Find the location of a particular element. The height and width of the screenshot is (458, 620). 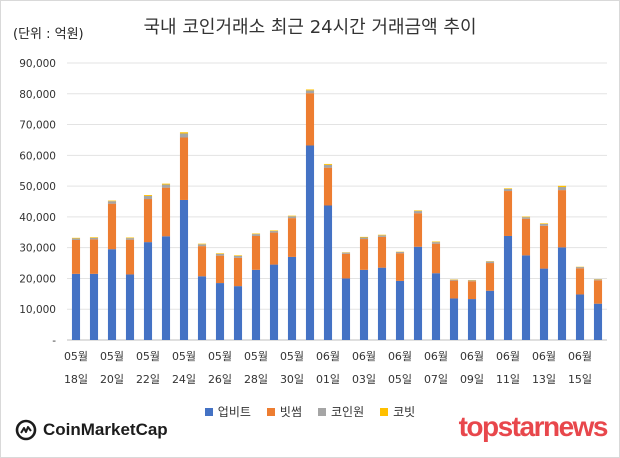

x-tick-label-day: 13일 is located at coordinates (544, 379).